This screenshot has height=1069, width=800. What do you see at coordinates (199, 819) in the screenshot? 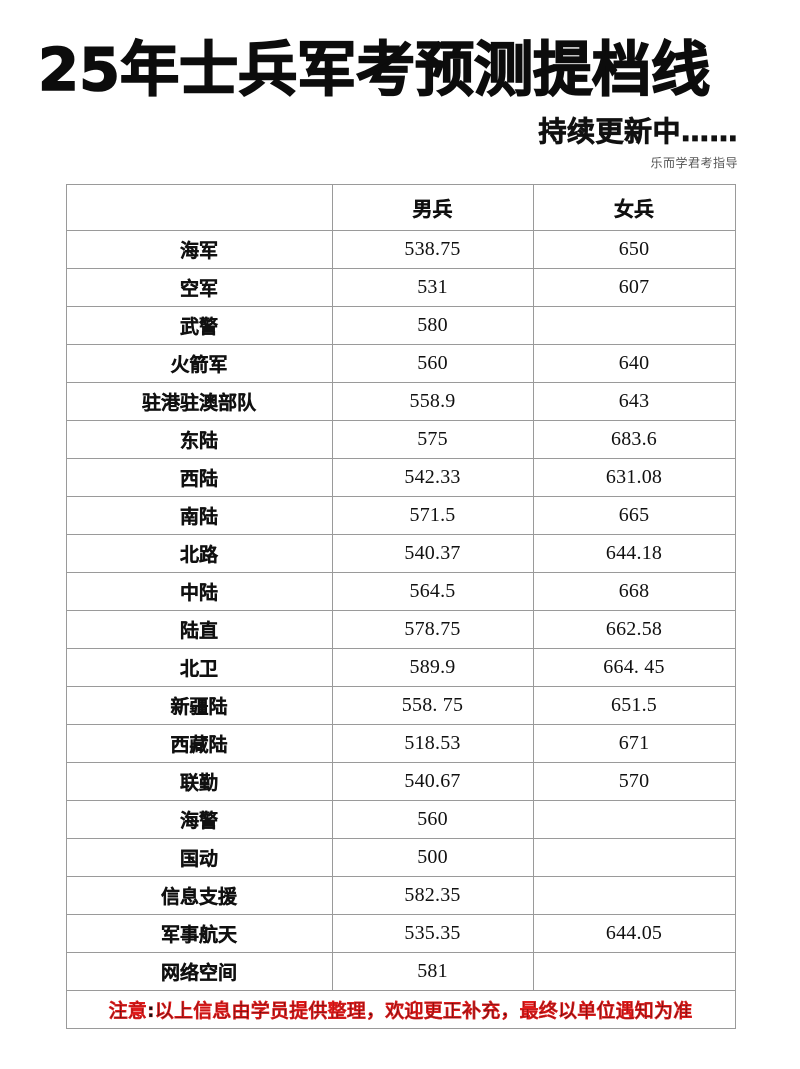
I see `cell-branch-name: 海警` at bounding box center [199, 819].